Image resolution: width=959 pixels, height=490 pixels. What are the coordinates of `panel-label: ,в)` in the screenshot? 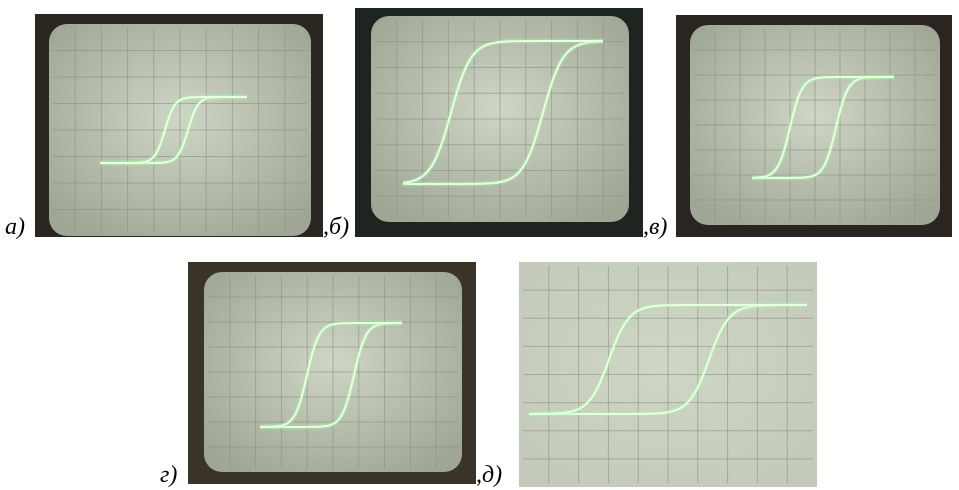 It's located at (655, 227).